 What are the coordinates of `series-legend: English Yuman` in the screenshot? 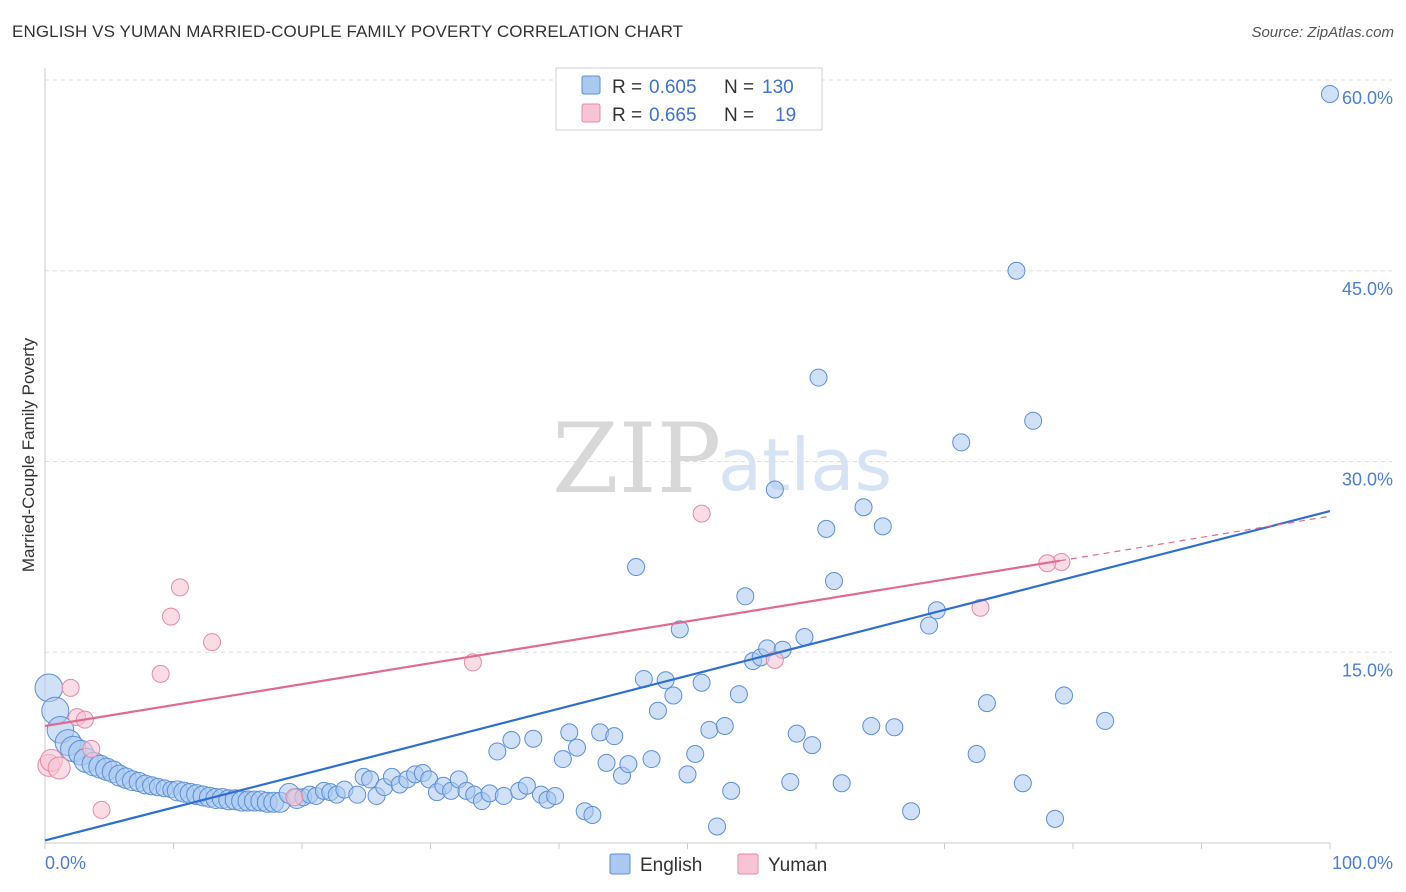 It's located at (718, 864).